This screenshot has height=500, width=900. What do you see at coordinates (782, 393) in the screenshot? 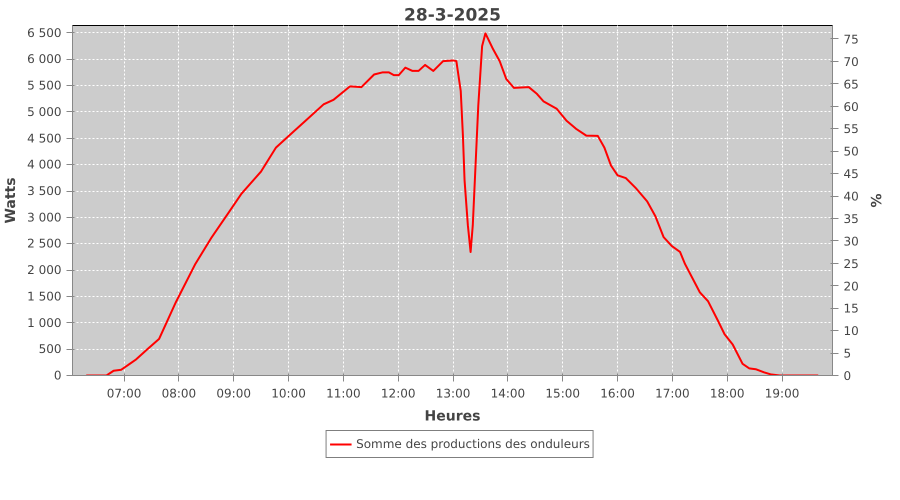
I see `x-tick-label: 19:00` at bounding box center [782, 393].